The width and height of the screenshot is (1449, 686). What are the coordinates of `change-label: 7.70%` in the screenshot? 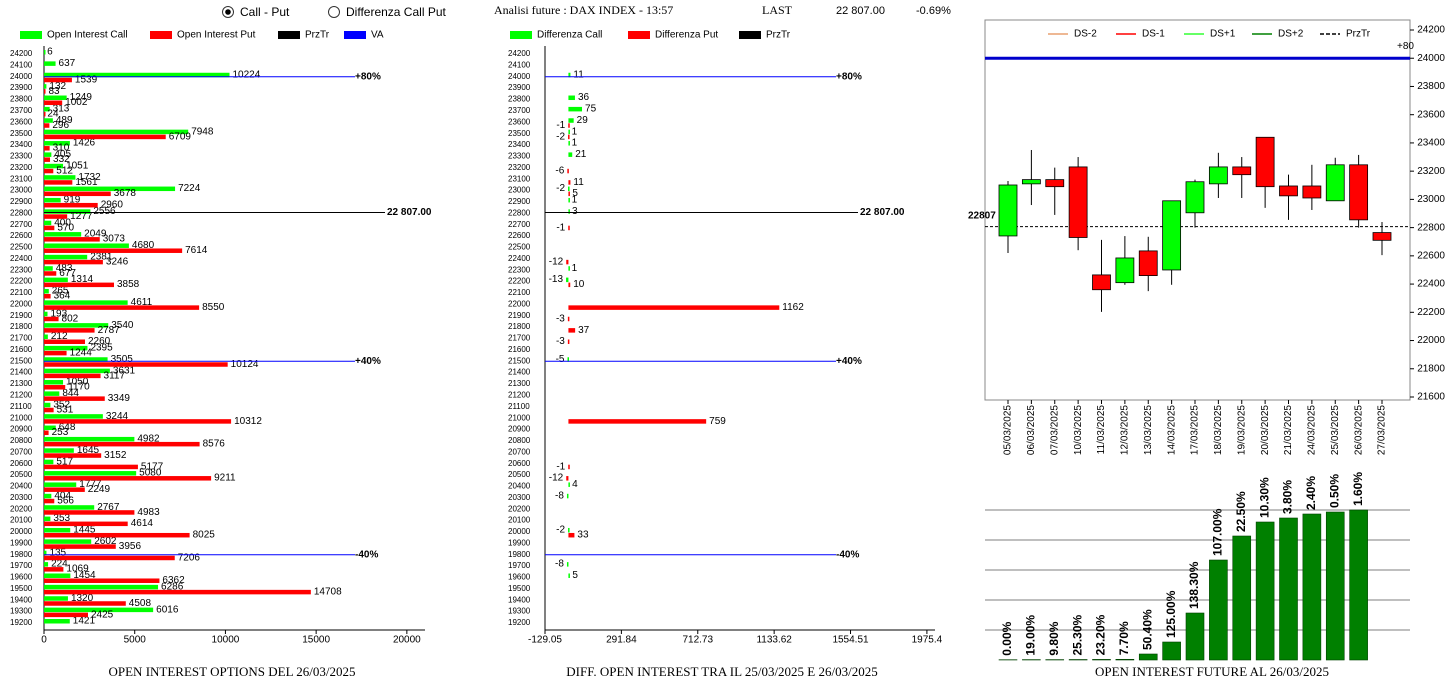 It's located at (1124, 638).